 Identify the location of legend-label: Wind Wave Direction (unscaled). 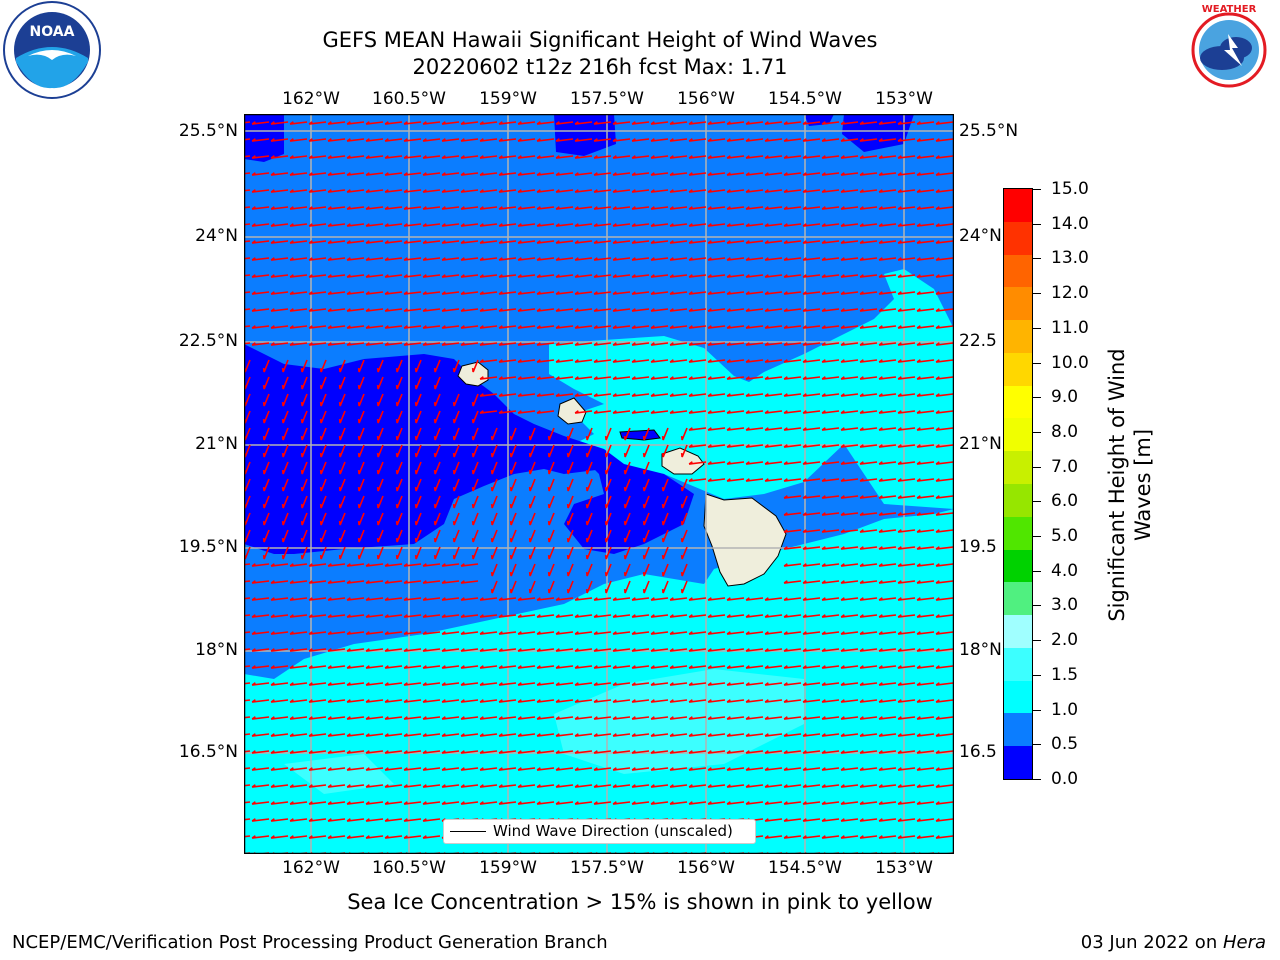
(613, 831).